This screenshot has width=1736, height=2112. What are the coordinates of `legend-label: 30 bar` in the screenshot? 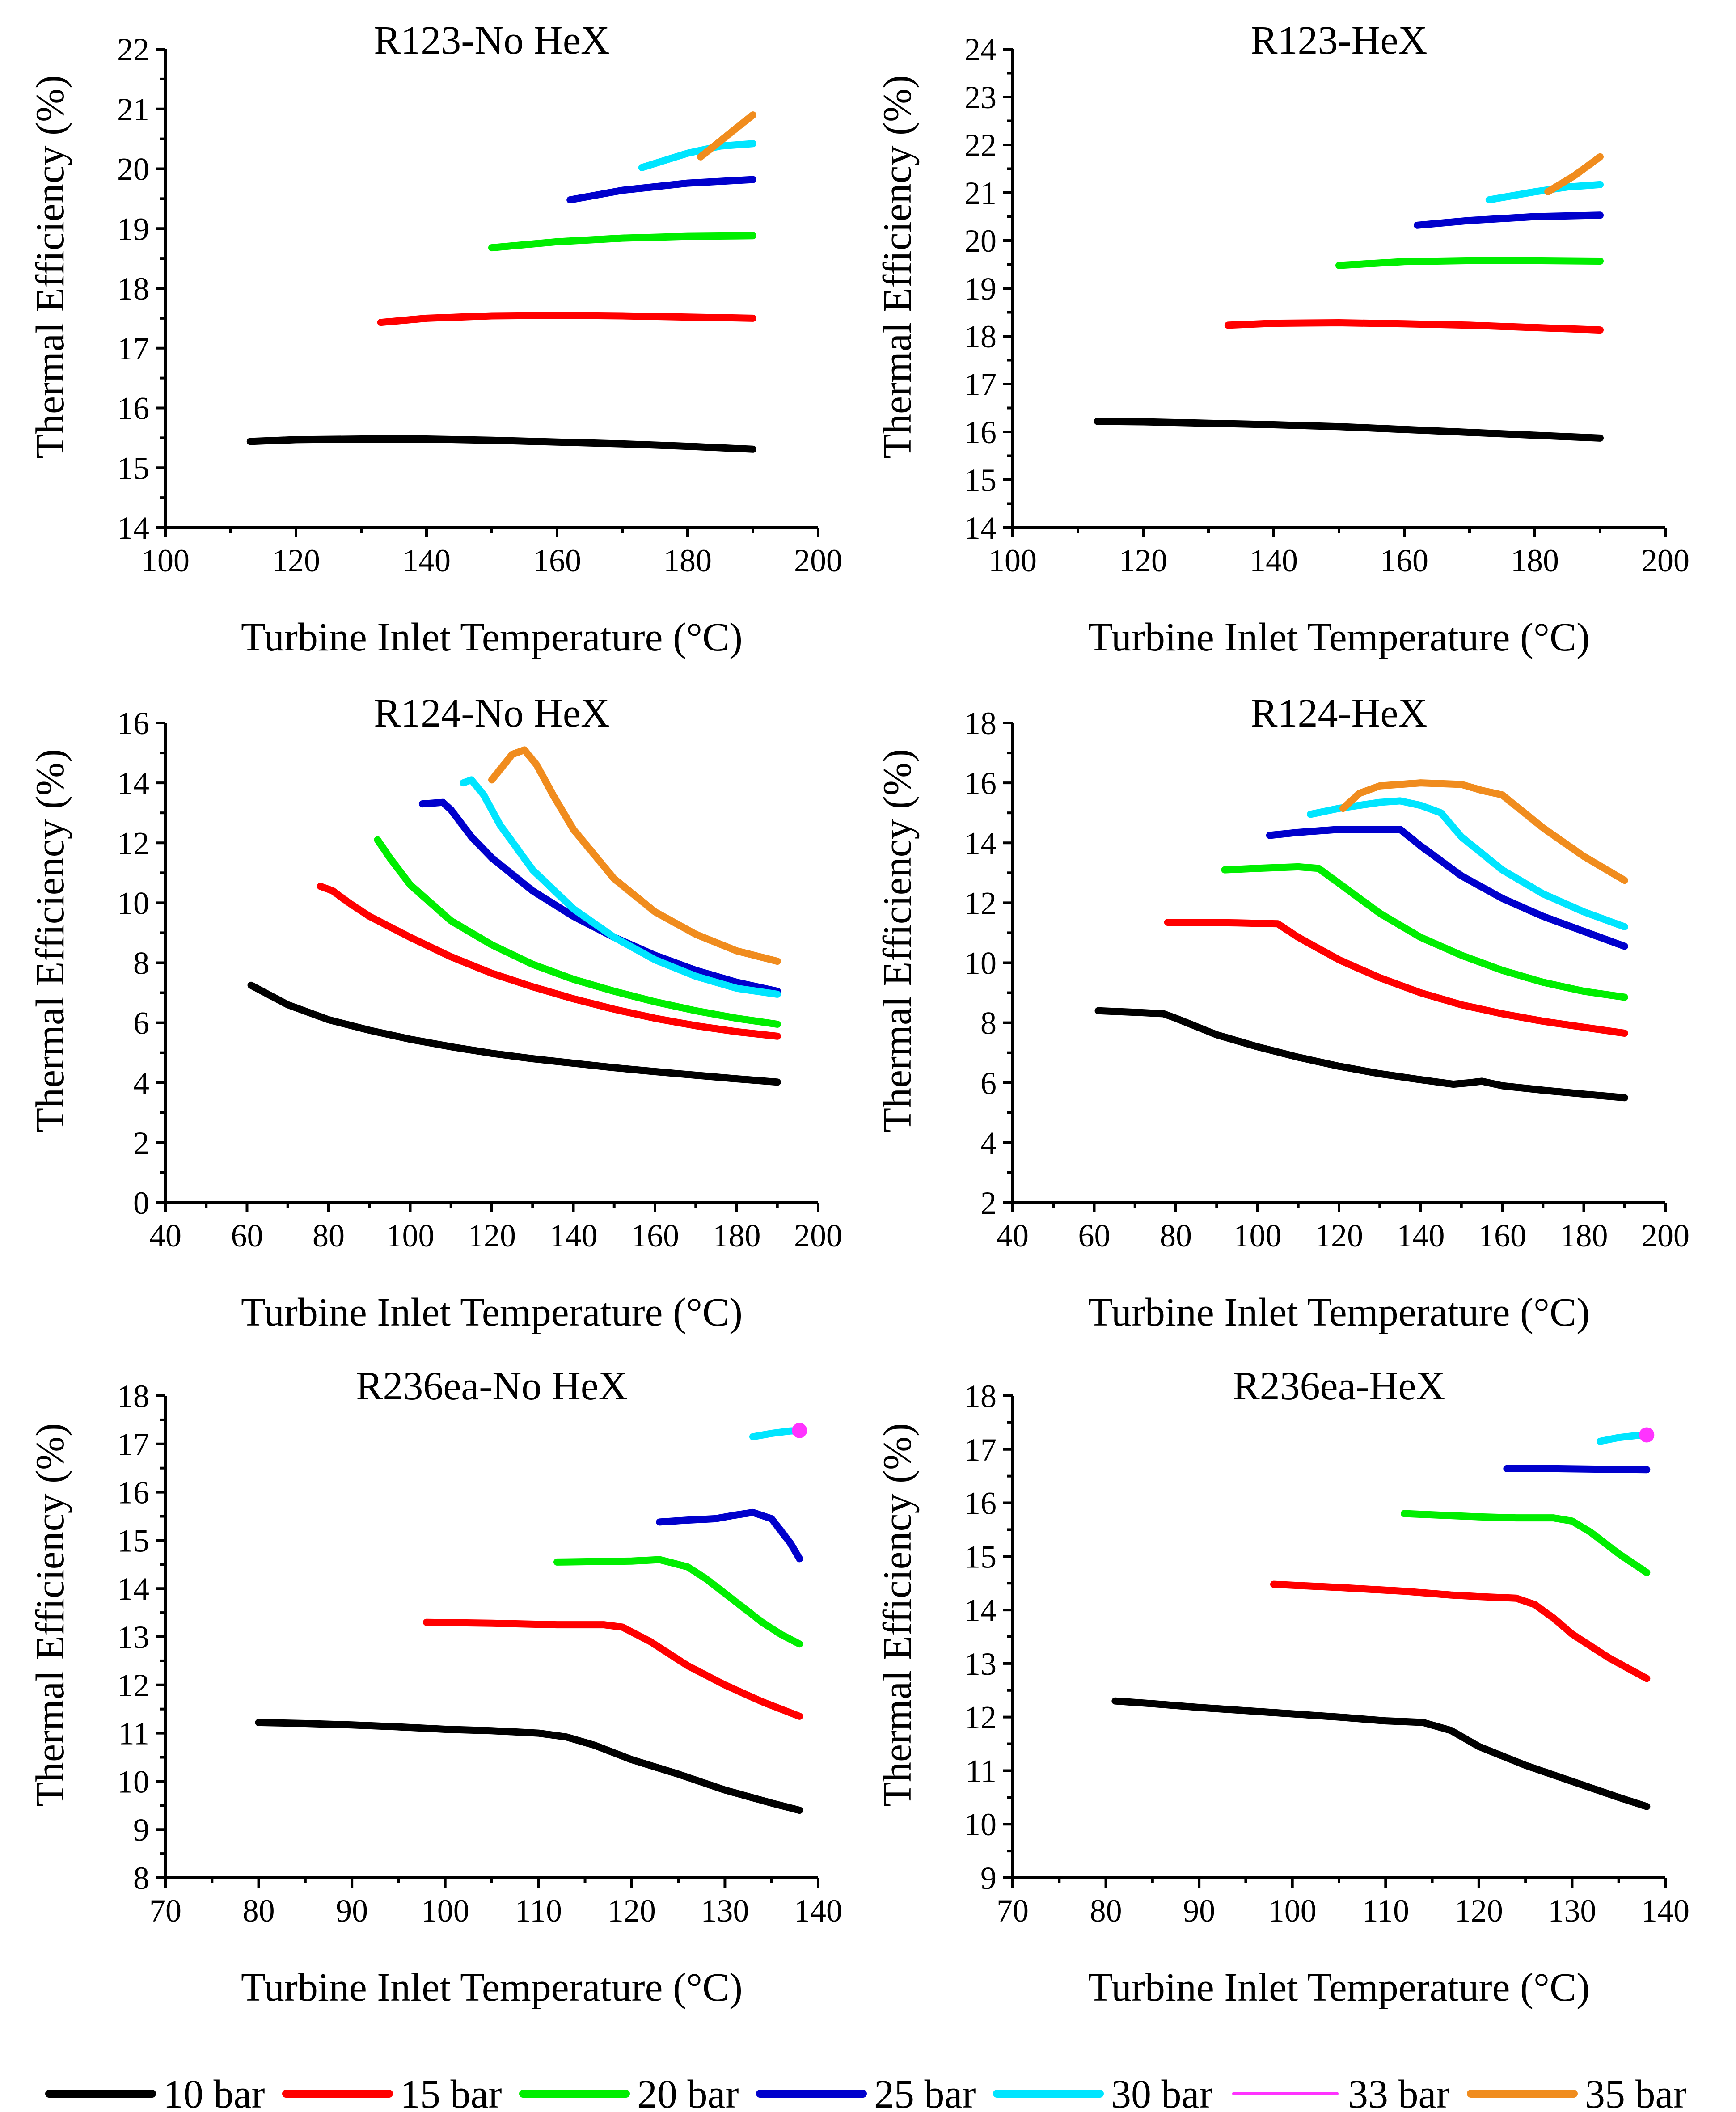 It's located at (1161, 2092).